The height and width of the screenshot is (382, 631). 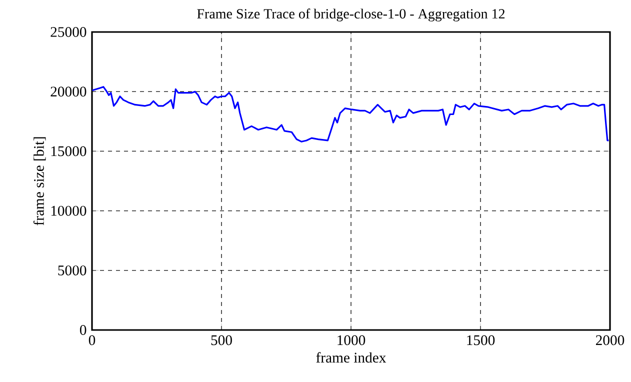 I want to click on x-axis-title: frame index, so click(x=351, y=357).